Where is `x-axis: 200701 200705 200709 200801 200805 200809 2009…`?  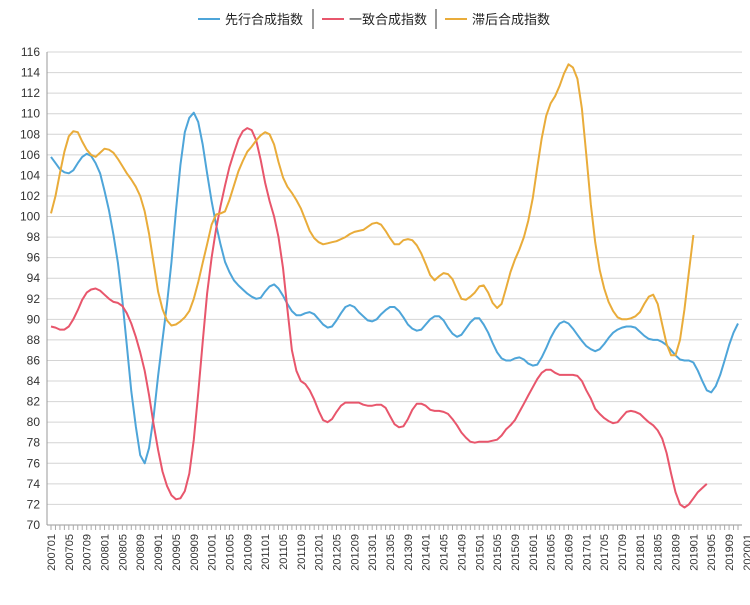
x-axis: 200701 200705 200709 200801 200805 200809 2009… is located at coordinates (398, 547).